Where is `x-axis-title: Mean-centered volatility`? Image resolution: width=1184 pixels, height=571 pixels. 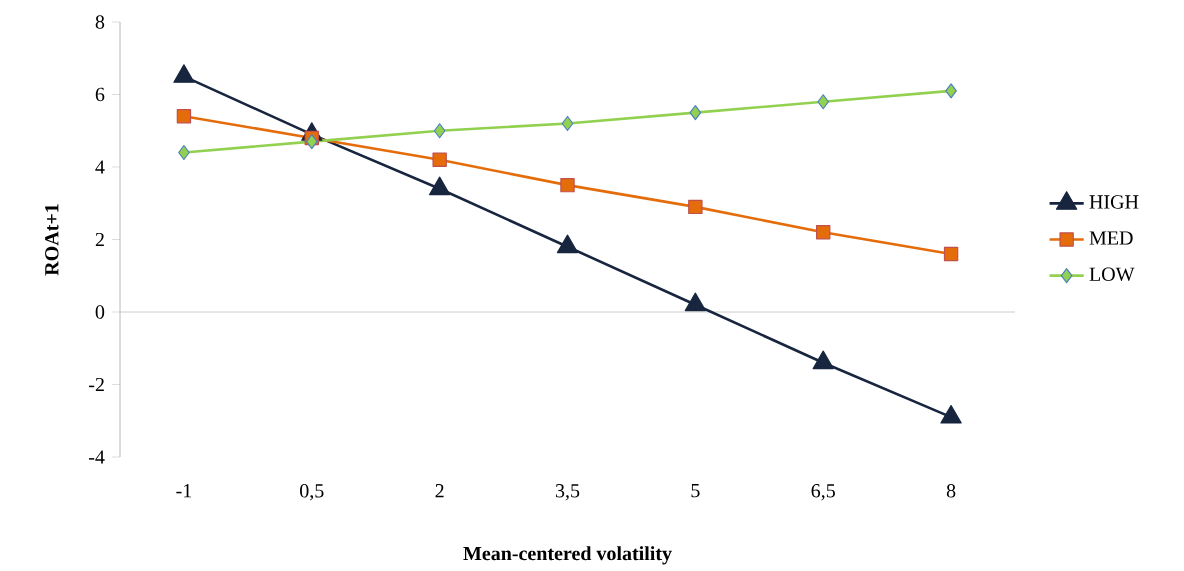
x-axis-title: Mean-centered volatility is located at coordinates (567, 555).